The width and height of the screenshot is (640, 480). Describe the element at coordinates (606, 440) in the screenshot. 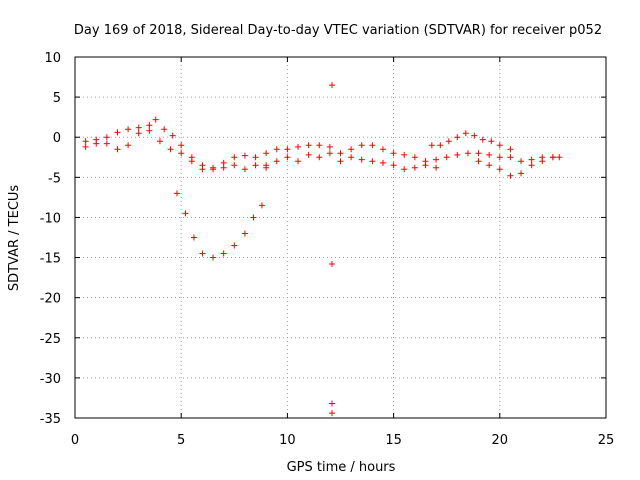

I see `x-tick-label: 25` at that location.